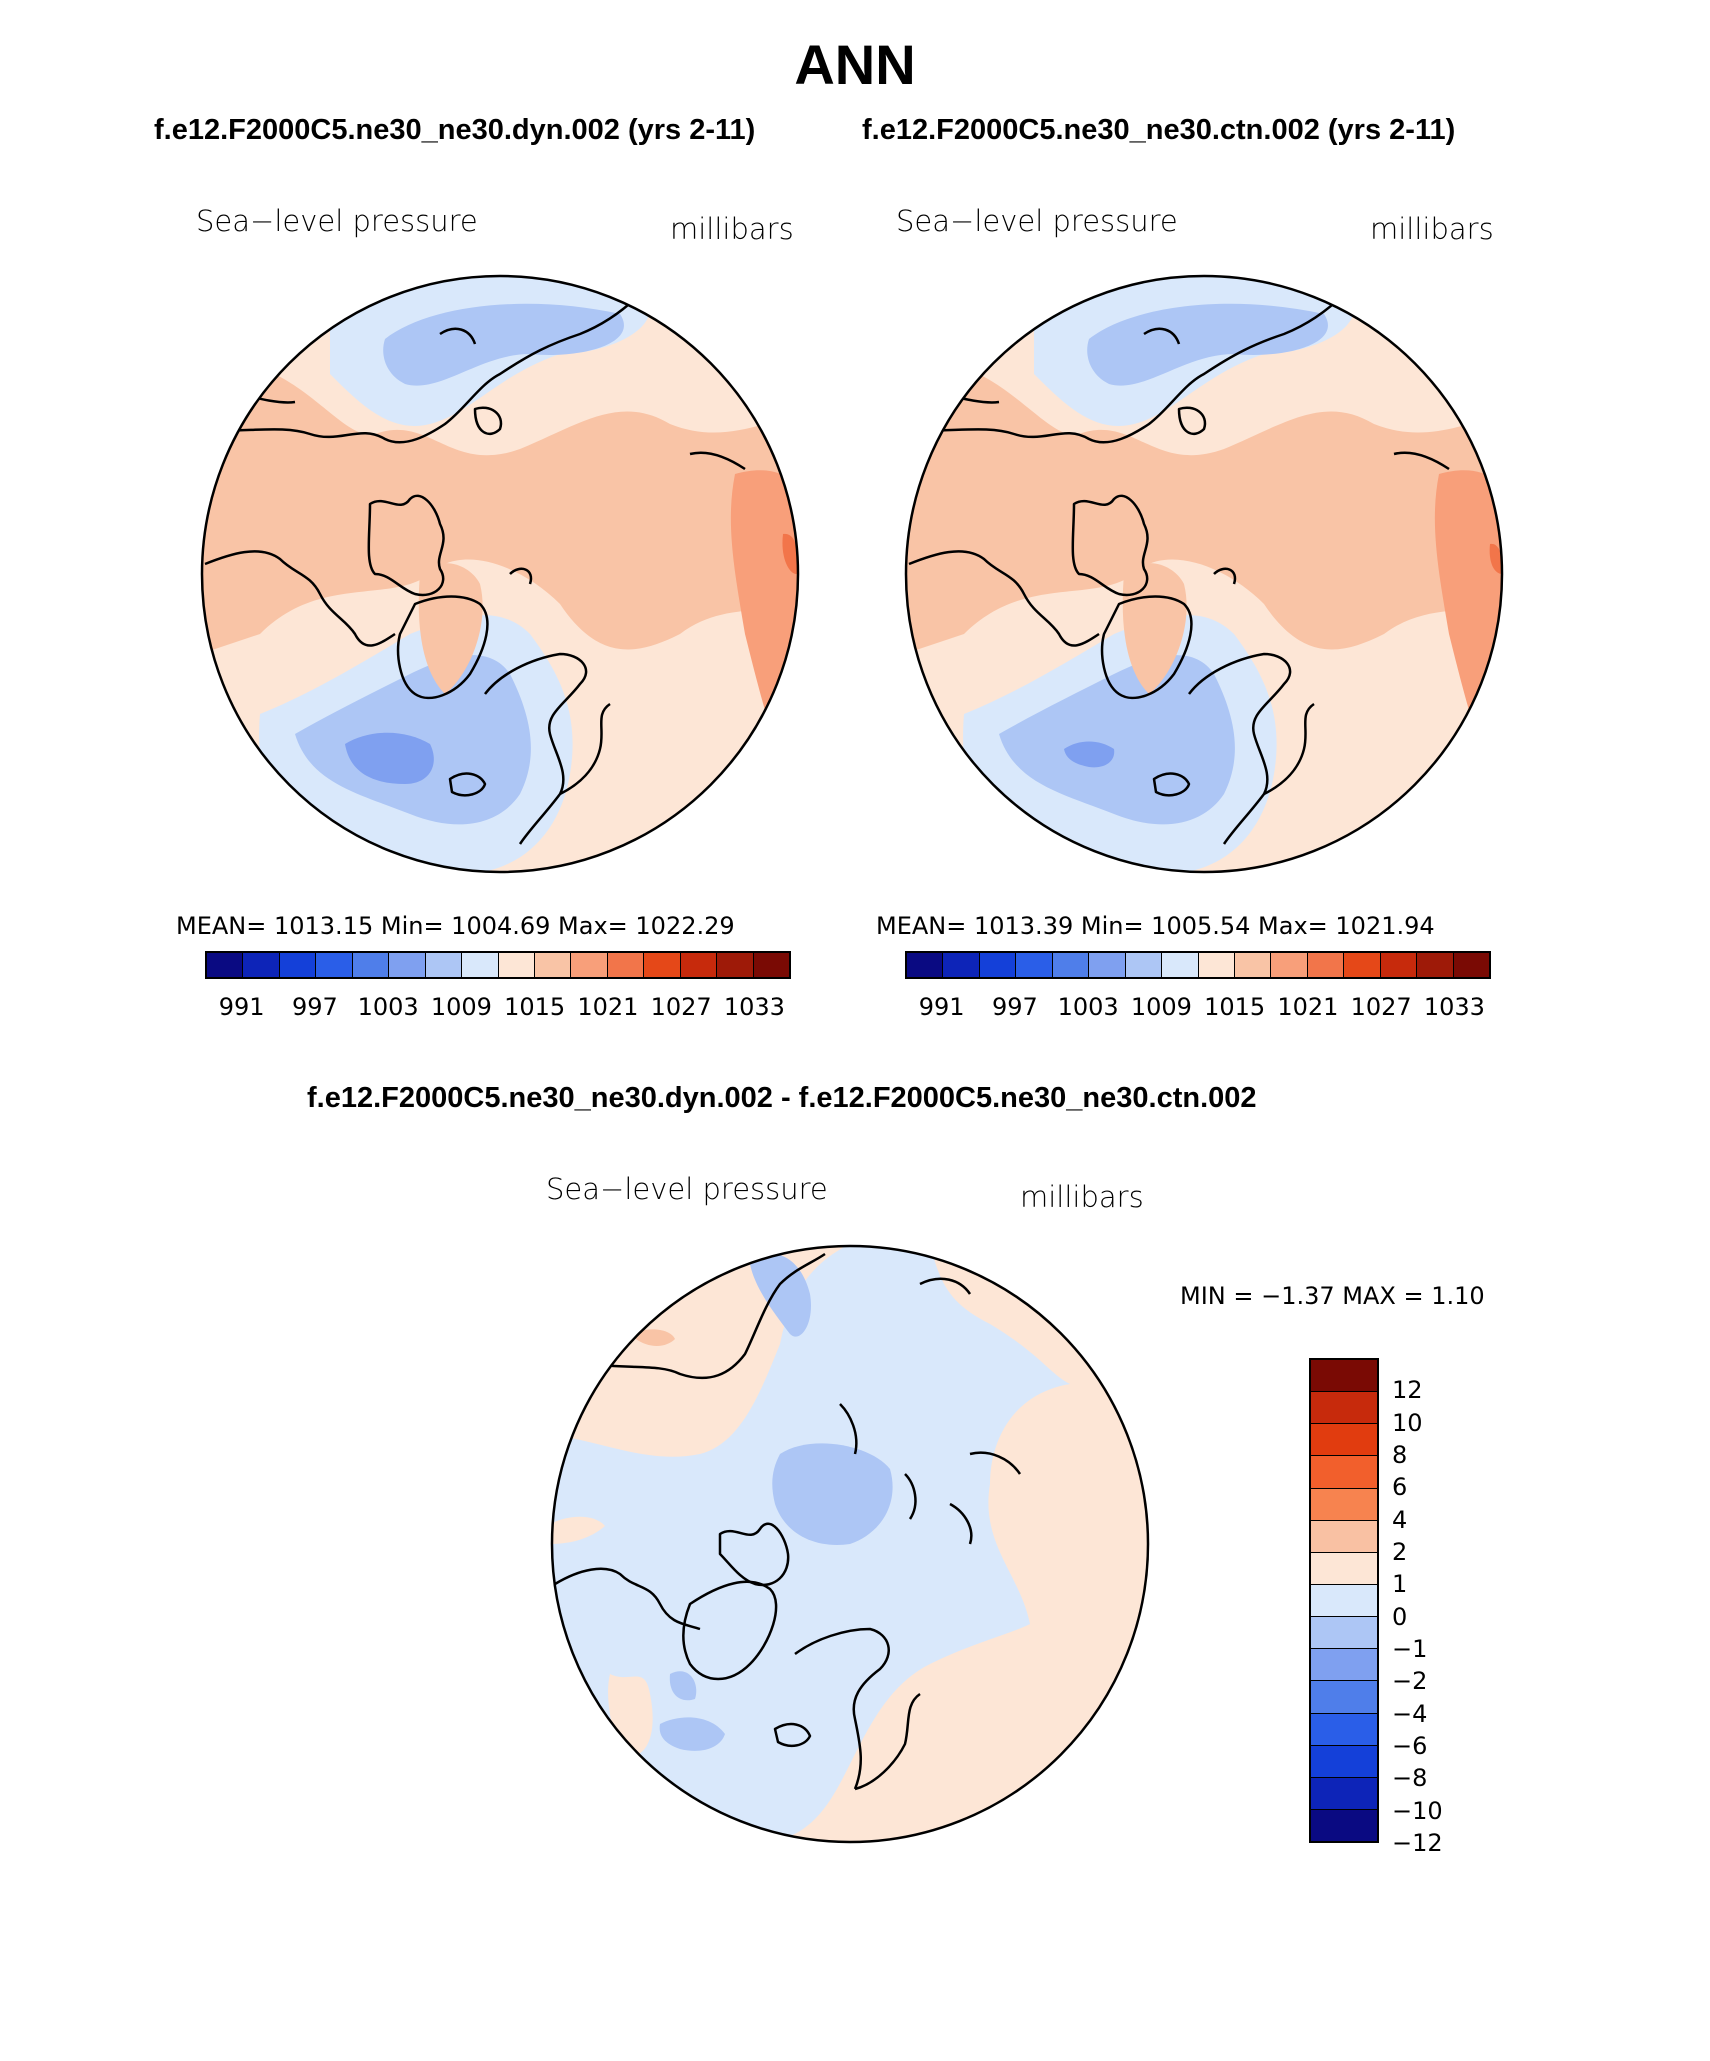 This screenshot has width=1710, height=2061. Describe the element at coordinates (1410, 1681) in the screenshot. I see `diff-colorbar-tick-label: −2` at that location.